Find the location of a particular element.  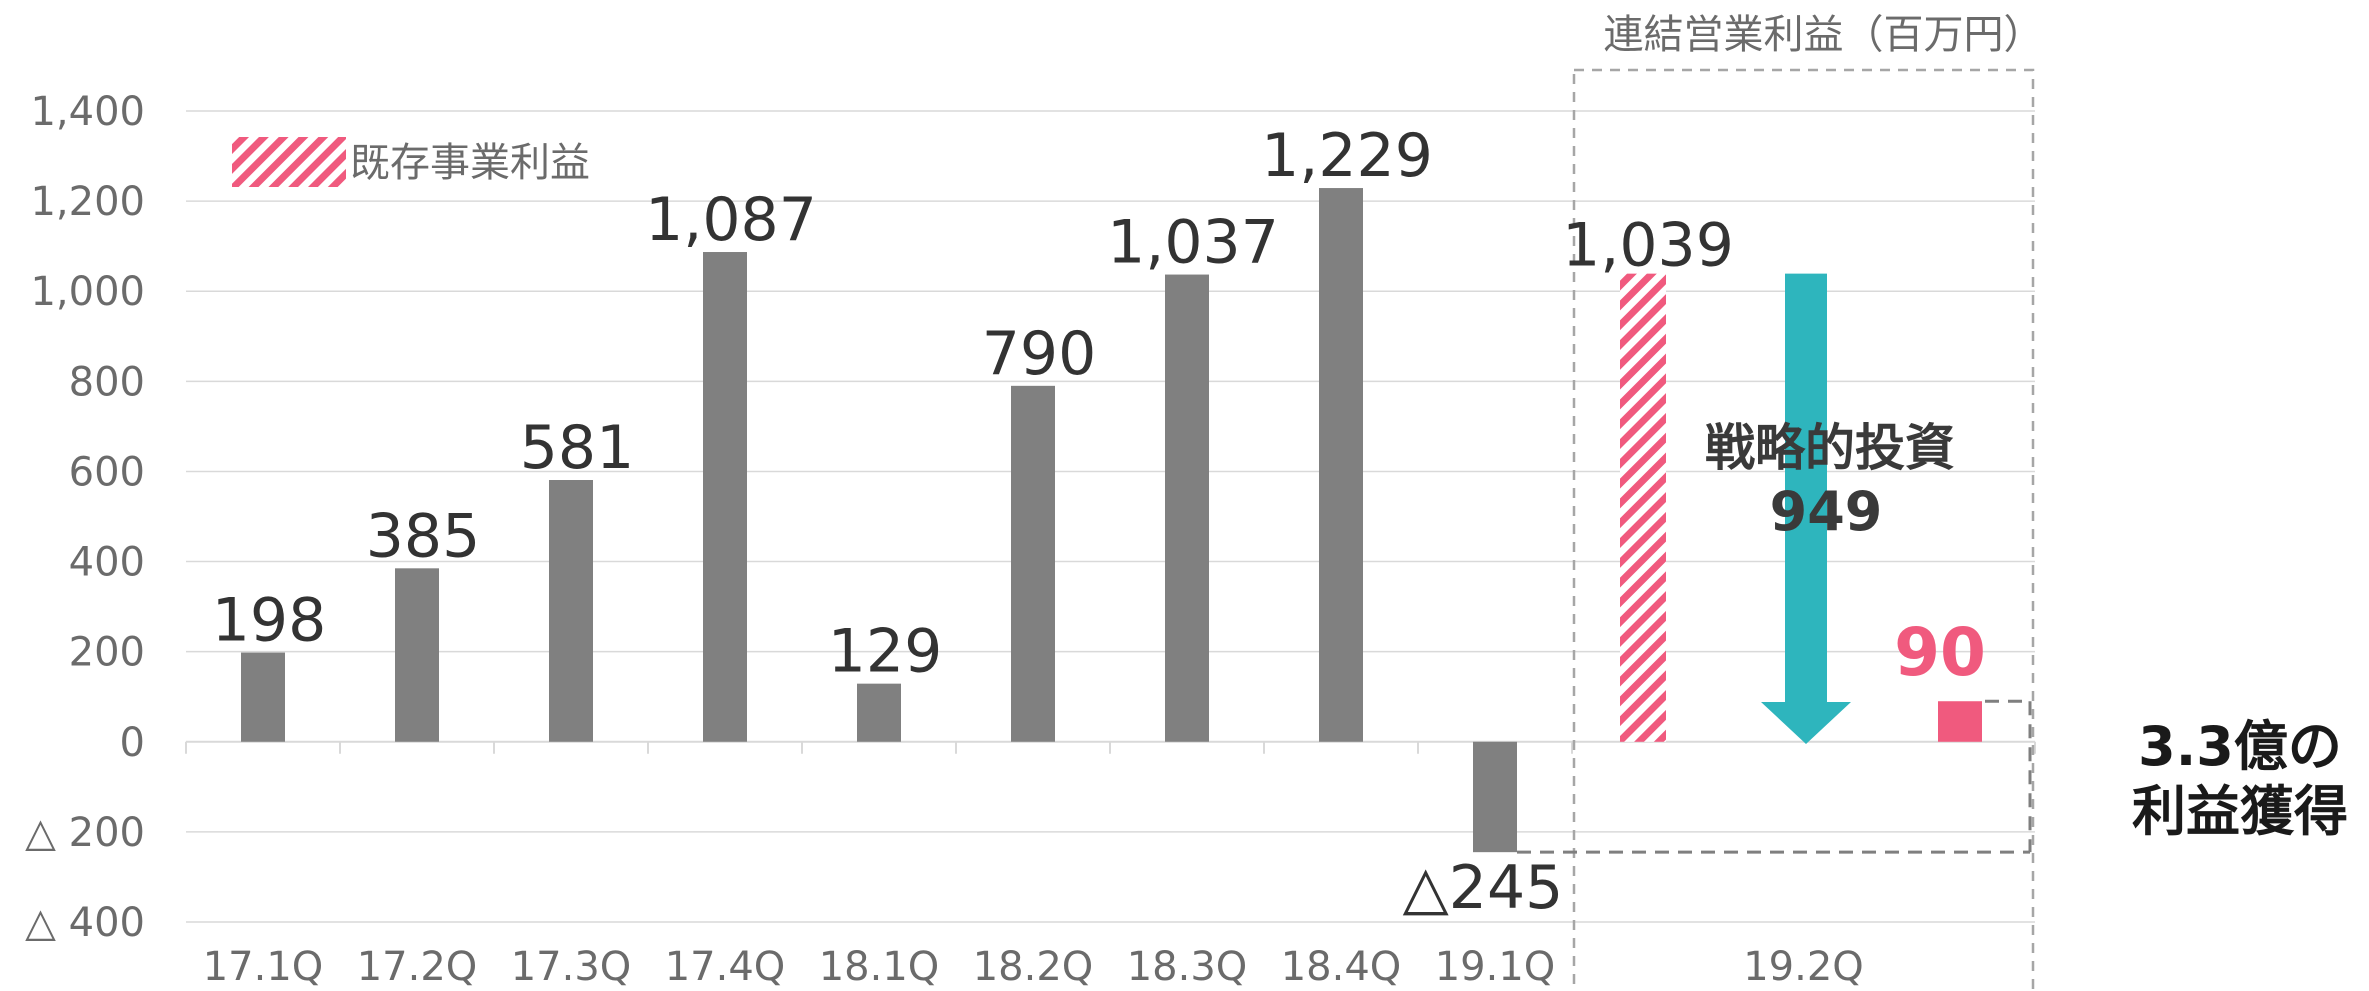

data-label: 1,037 is located at coordinates (1193, 243).